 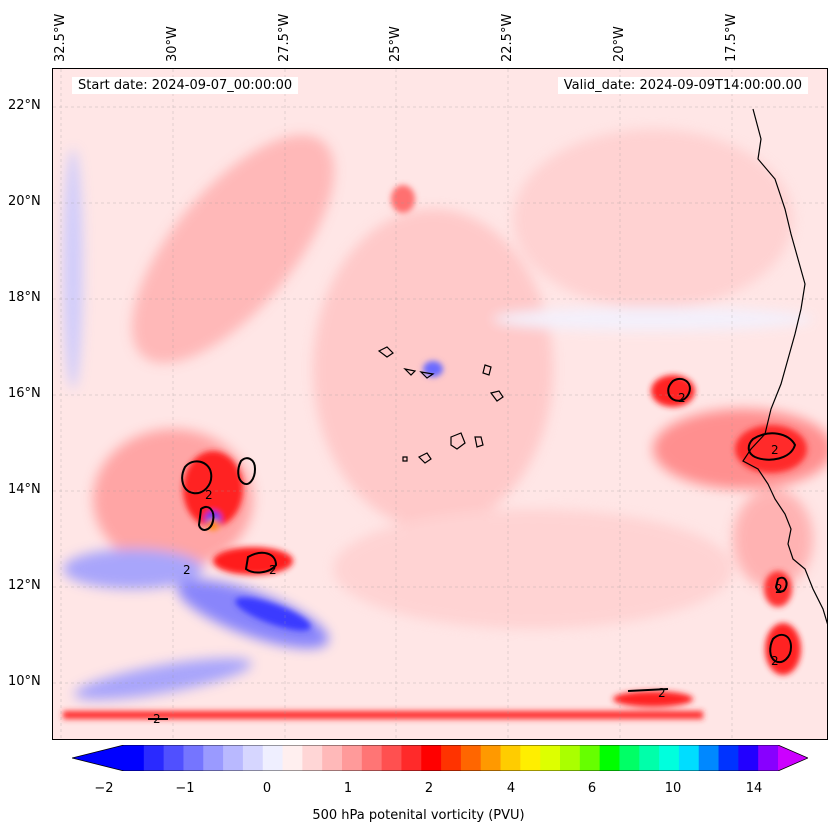 I want to click on longitude-label: 20°W, so click(x=619, y=44).